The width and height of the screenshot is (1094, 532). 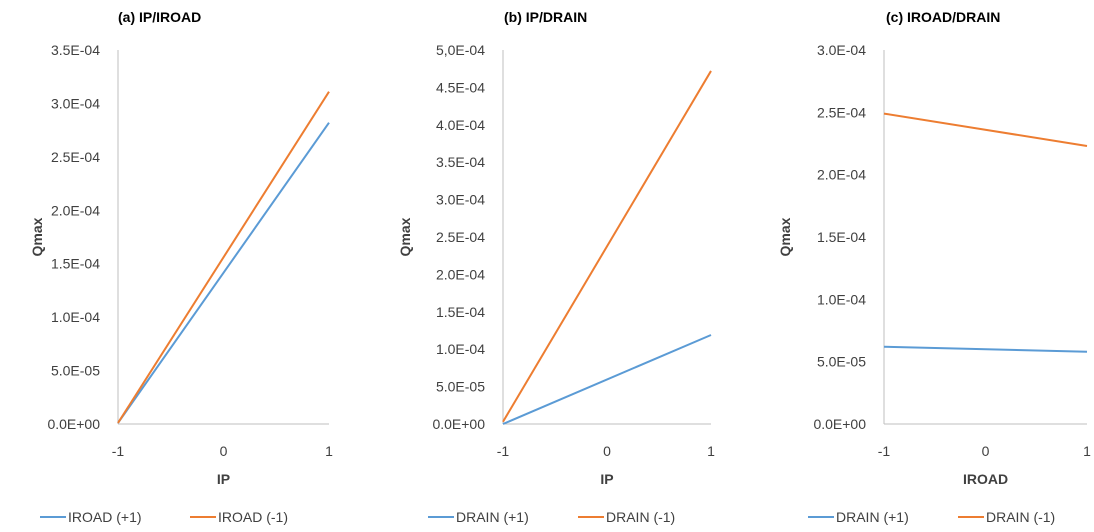 What do you see at coordinates (985, 479) in the screenshot?
I see `x-axis-title: IROAD` at bounding box center [985, 479].